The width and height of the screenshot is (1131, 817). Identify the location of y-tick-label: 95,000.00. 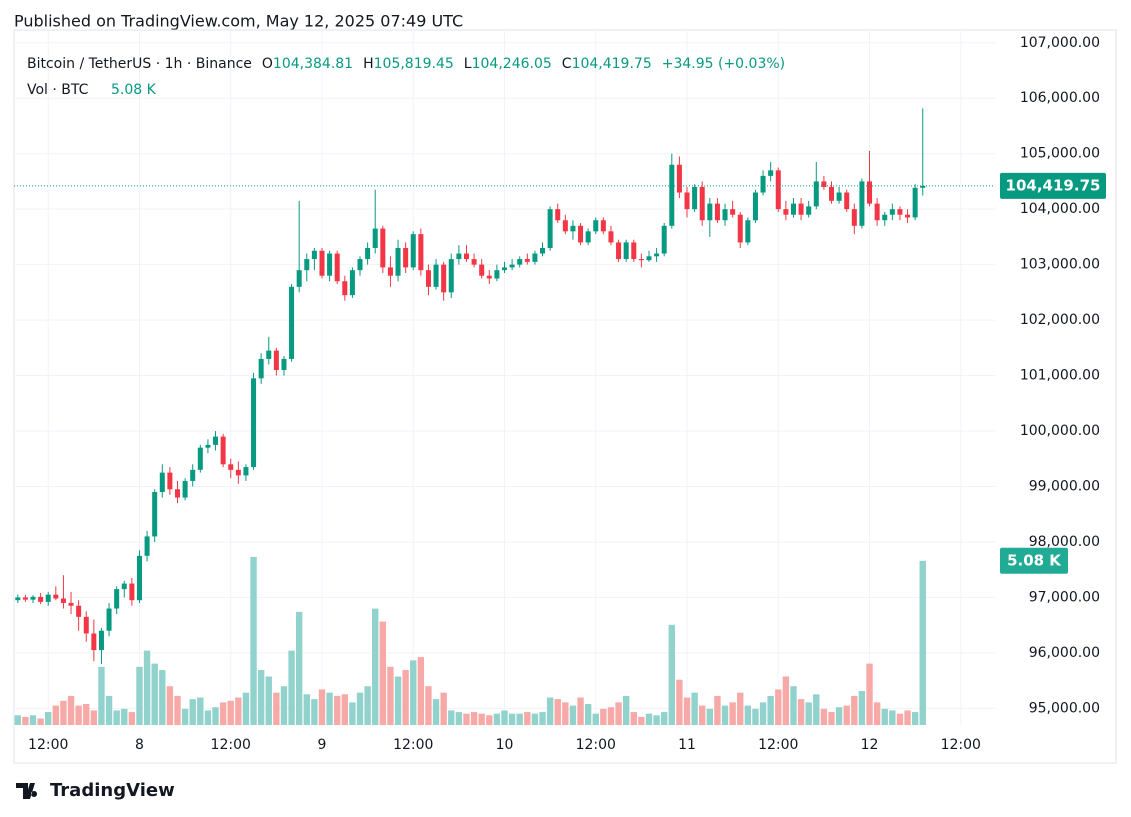
(1064, 708).